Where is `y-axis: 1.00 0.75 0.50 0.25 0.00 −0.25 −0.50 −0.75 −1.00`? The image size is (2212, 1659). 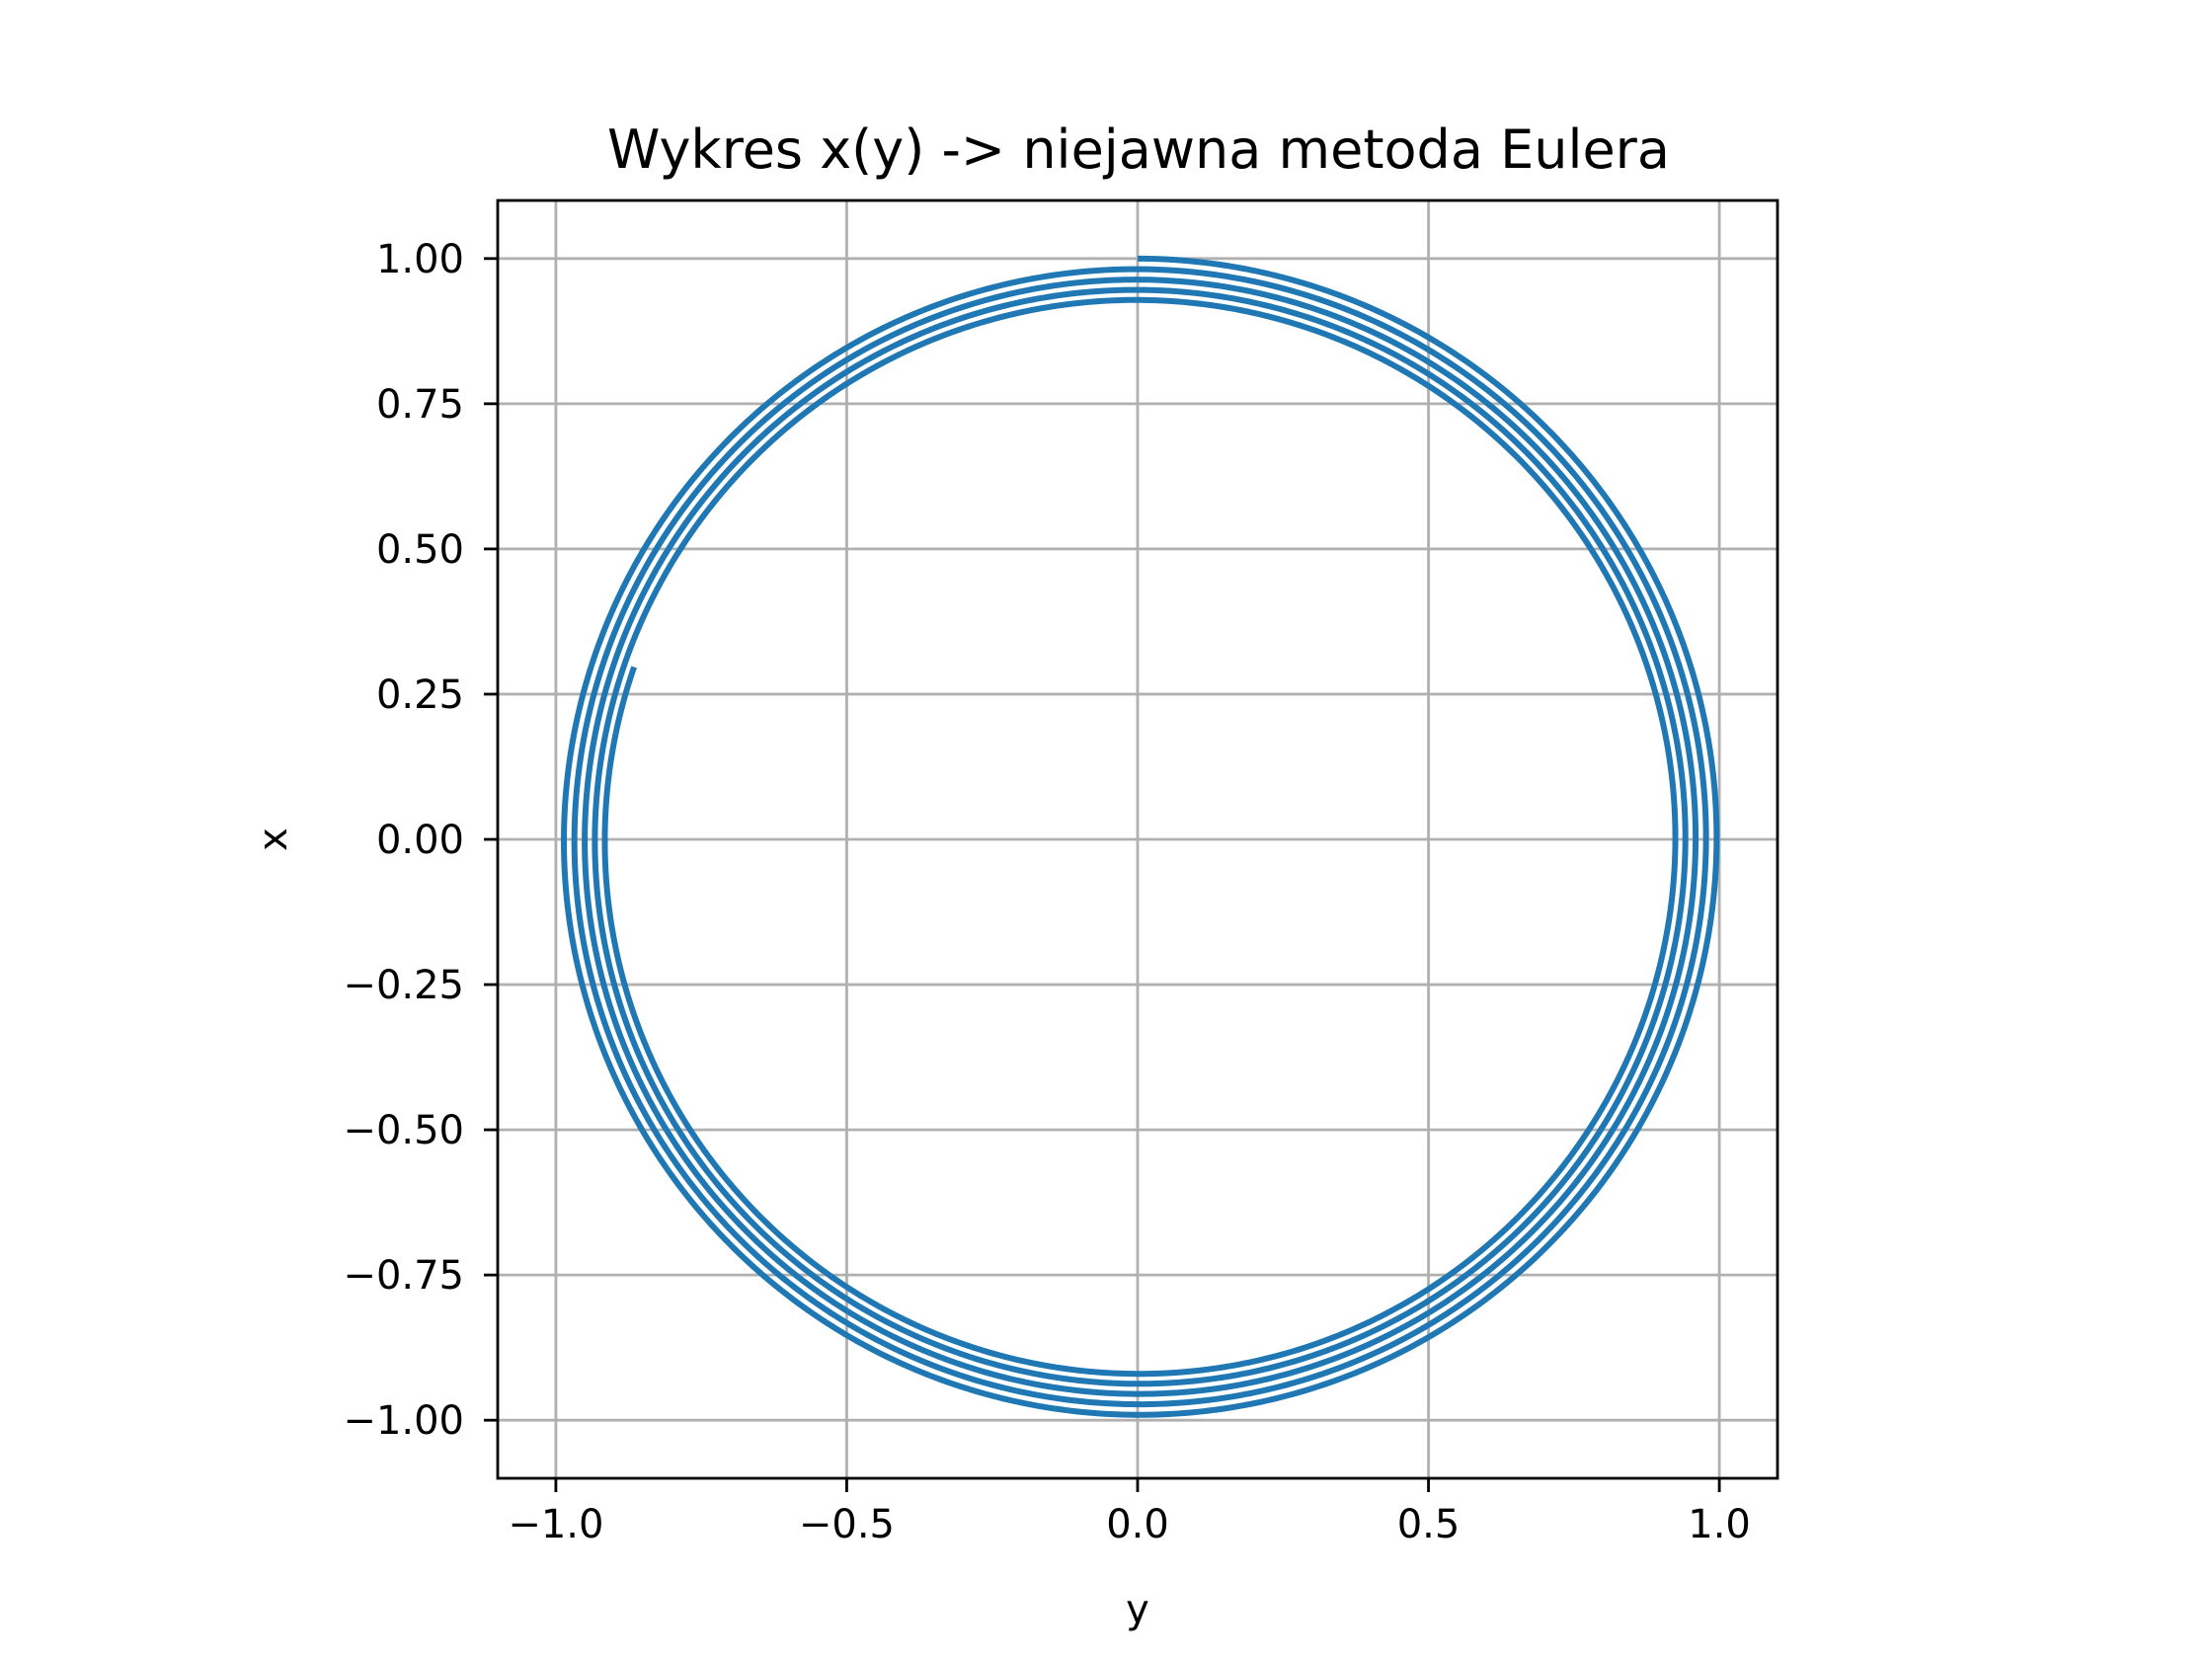
y-axis: 1.00 0.75 0.50 0.25 0.00 −0.25 −0.50 −0.75 −1.00 is located at coordinates (421, 841).